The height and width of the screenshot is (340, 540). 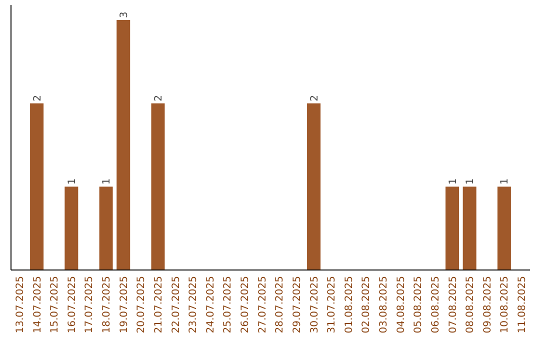 What do you see at coordinates (228, 305) in the screenshot?
I see `x-tick-label: 25.07.2025` at bounding box center [228, 305].